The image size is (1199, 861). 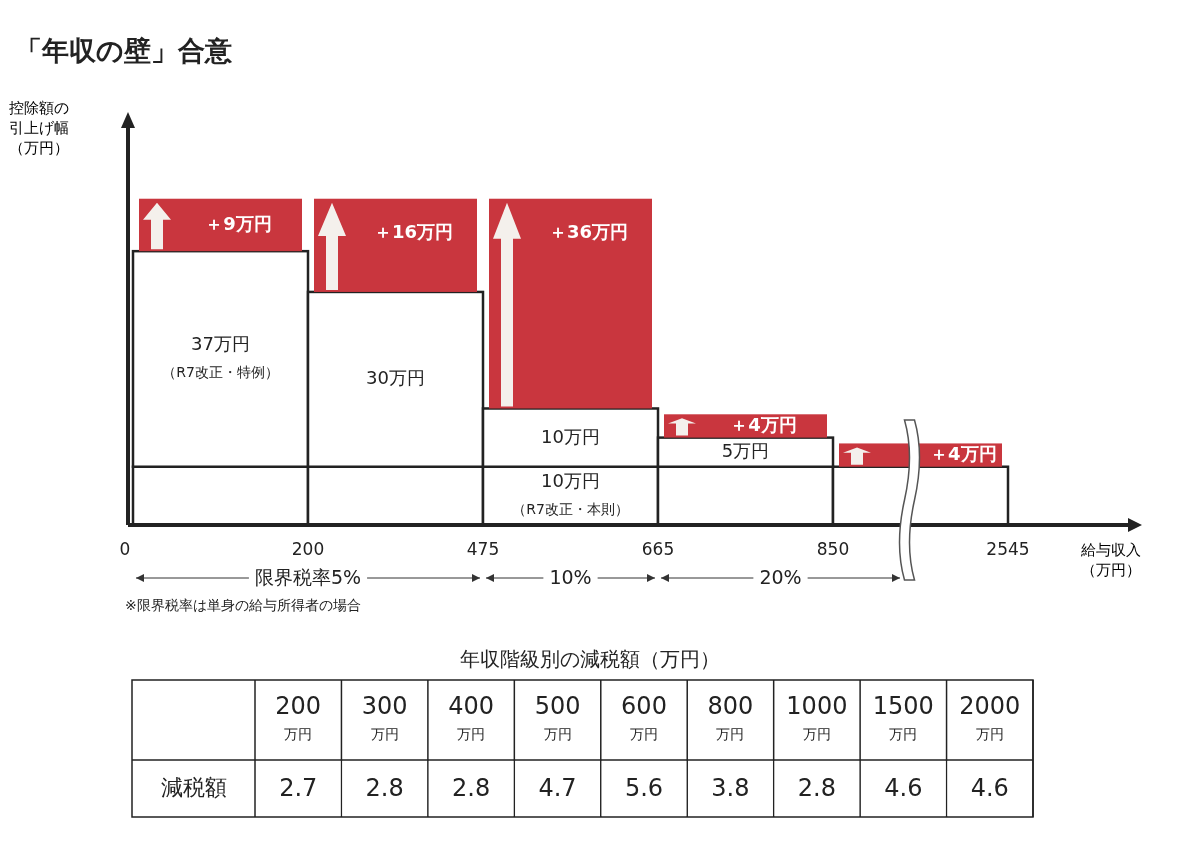 I want to click on x-tick-label: 300万円, so click(x=384, y=717).